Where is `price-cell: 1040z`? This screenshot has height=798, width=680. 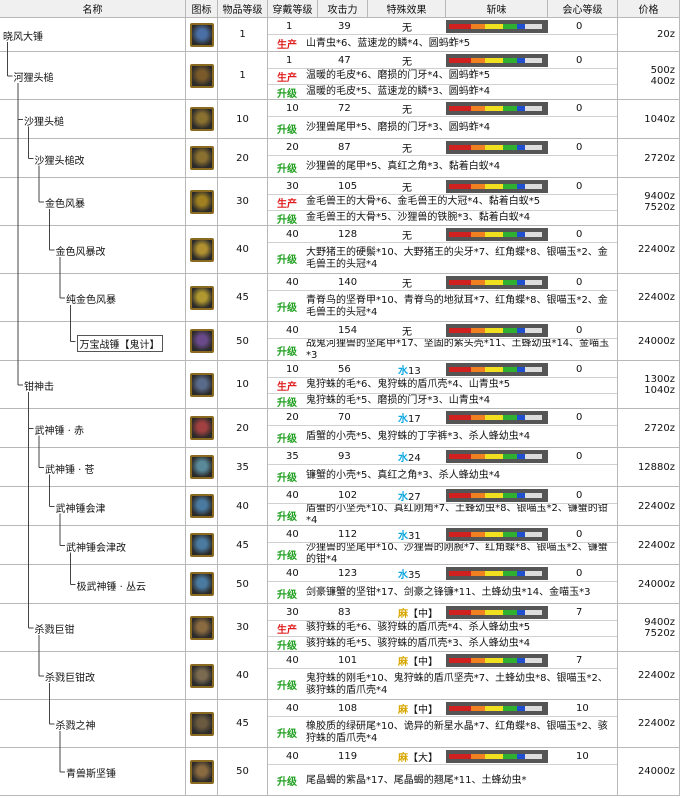
price-cell: 1040z is located at coordinates (649, 119).